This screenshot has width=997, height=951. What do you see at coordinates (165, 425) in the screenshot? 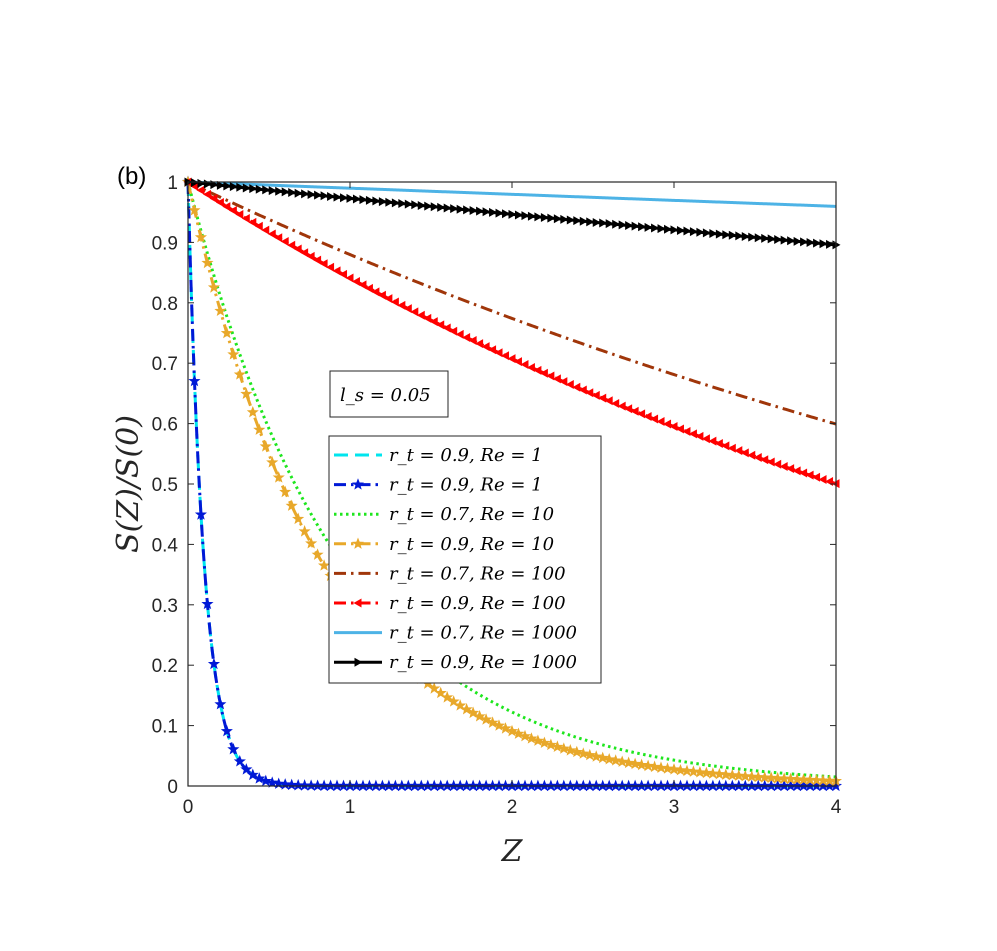
I see `y-tick-label: 0.6` at bounding box center [165, 425].